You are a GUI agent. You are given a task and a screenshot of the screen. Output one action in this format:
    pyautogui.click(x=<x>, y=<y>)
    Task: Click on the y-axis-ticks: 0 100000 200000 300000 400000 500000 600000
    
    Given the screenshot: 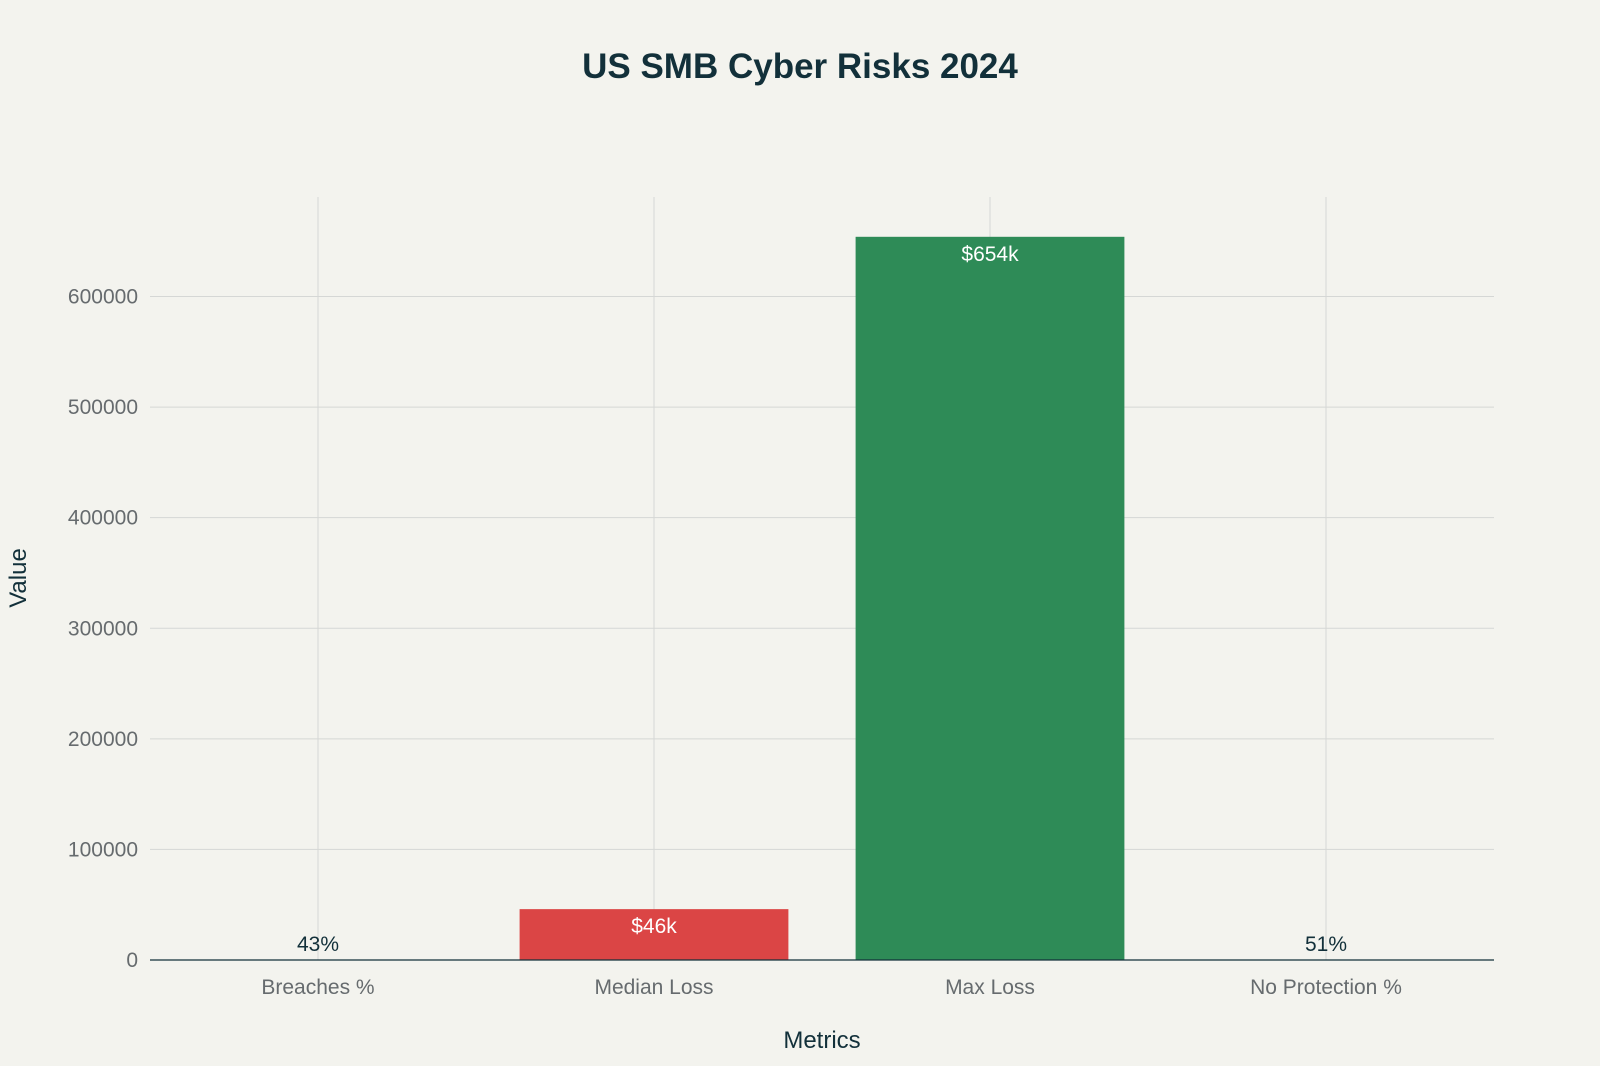 What is the action you would take?
    pyautogui.click(x=103, y=629)
    